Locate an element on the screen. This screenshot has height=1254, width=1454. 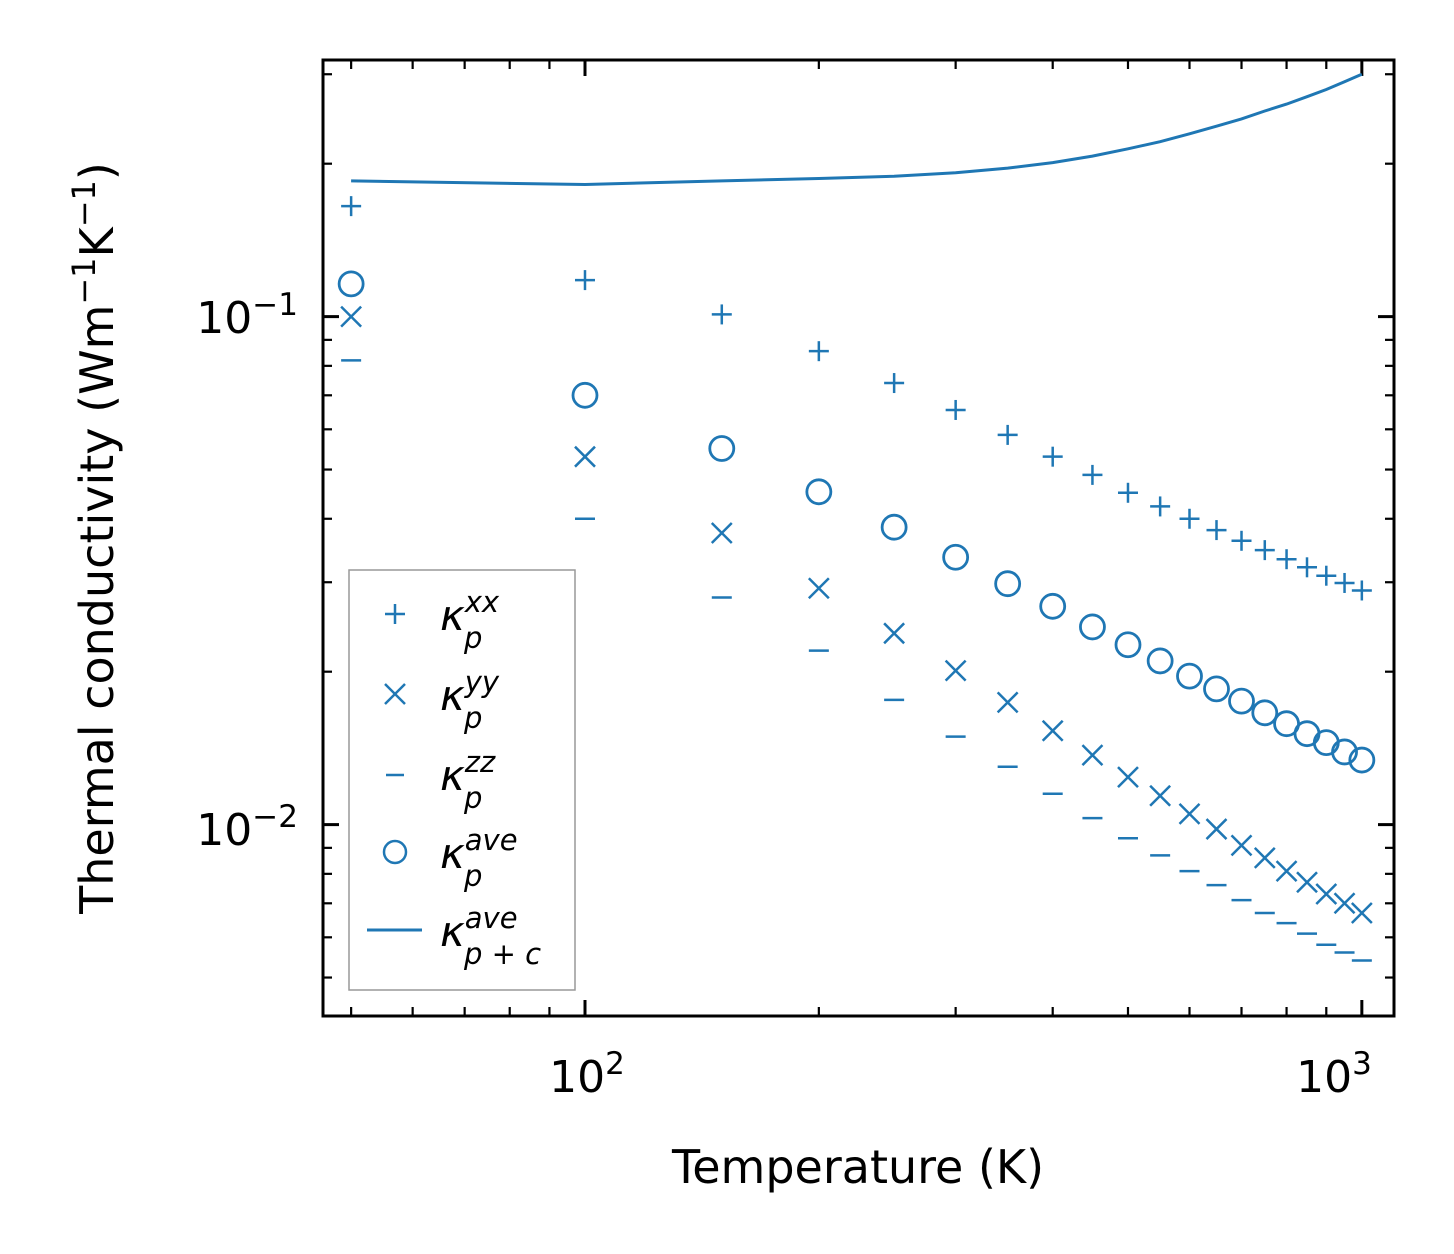
series-ave_total is located at coordinates (857, 129).